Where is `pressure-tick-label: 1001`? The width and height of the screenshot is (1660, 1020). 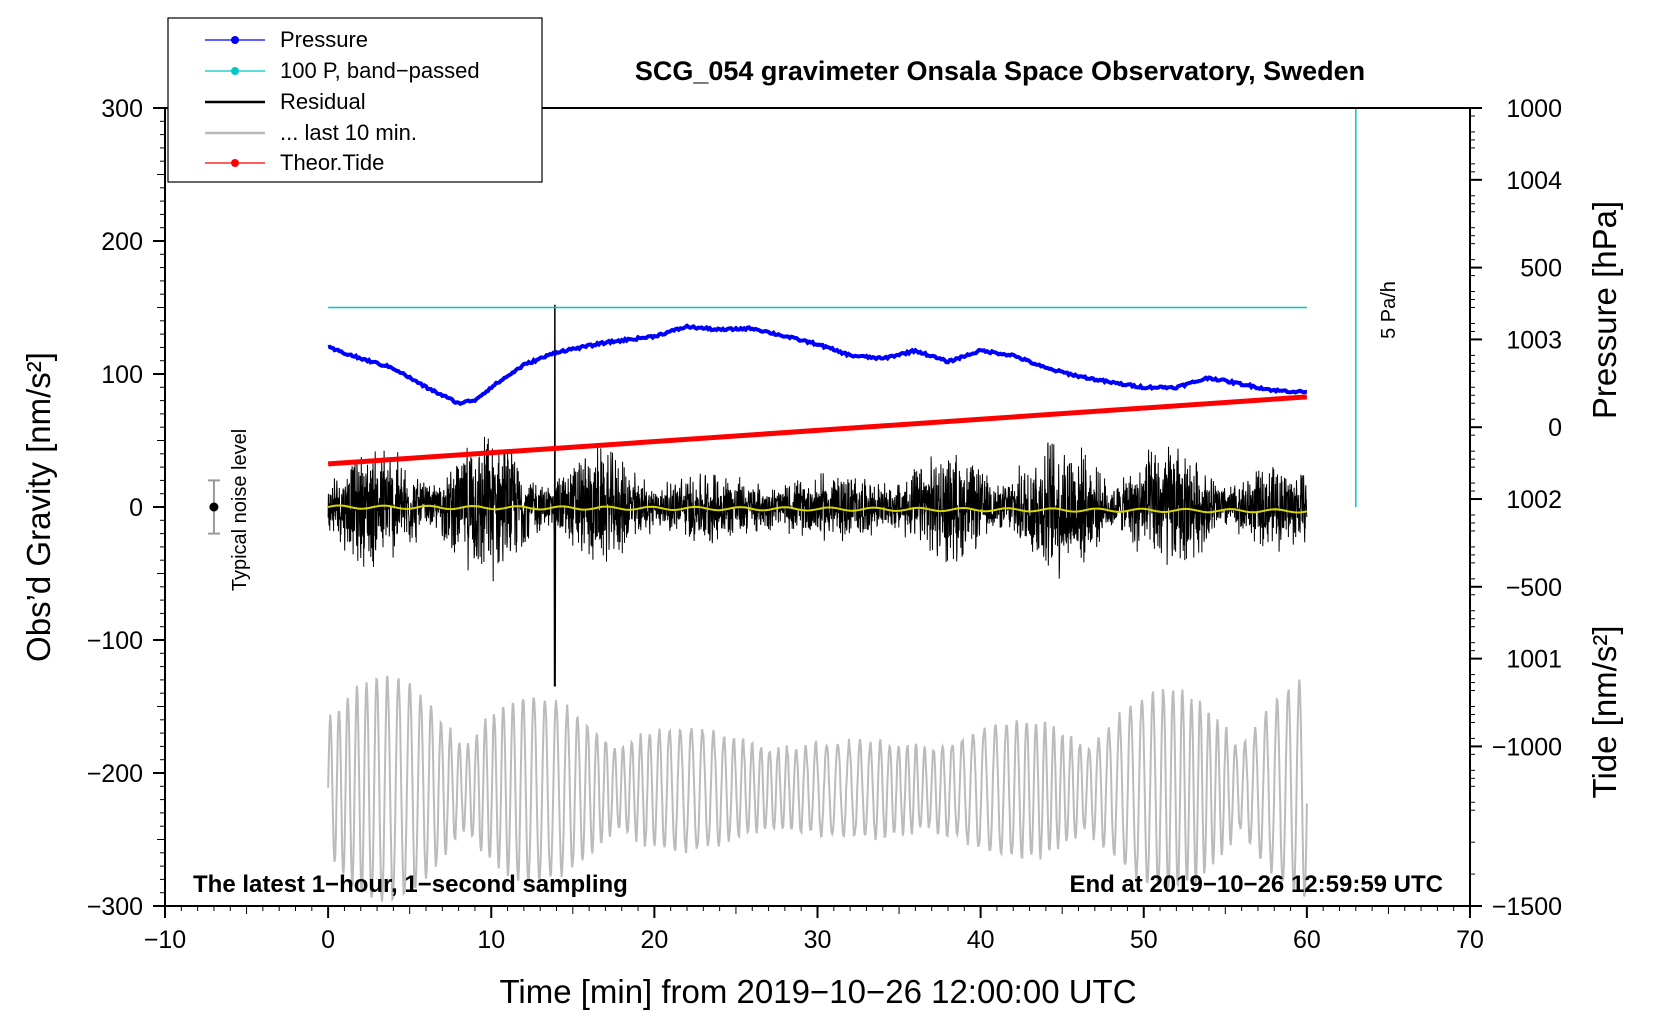
pressure-tick-label: 1001 is located at coordinates (1534, 660).